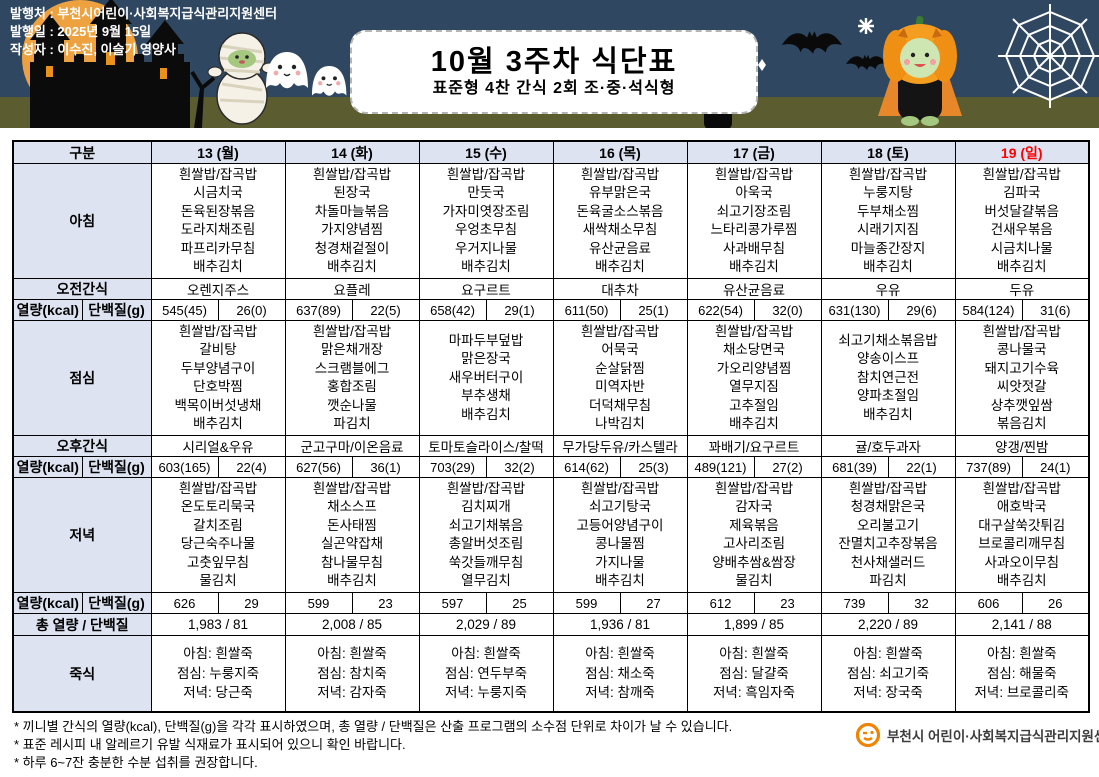 The height and width of the screenshot is (777, 1099). Describe the element at coordinates (486, 152) in the screenshot. I see `day-header-2: 15 (수)` at that location.